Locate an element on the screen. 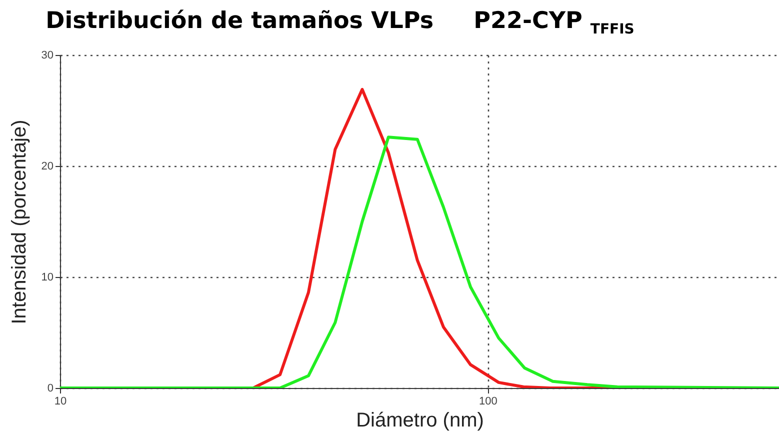 The image size is (779, 448). y-tick-label: 0 is located at coordinates (50, 388).